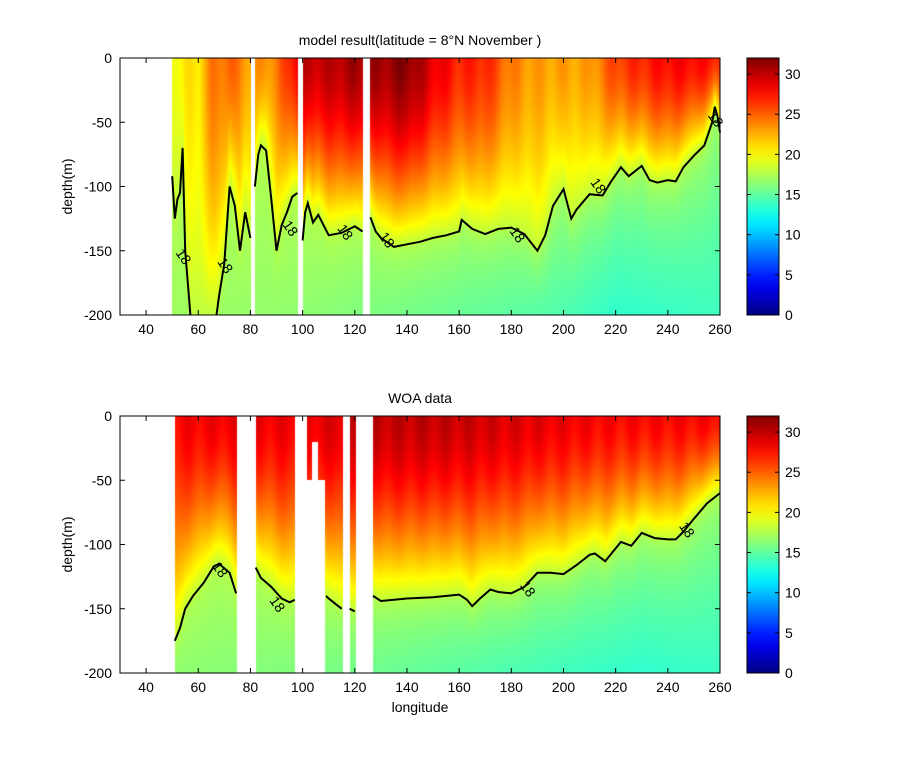  I want to click on chart-title: model result(latitude = 8°N November ), so click(420, 40).